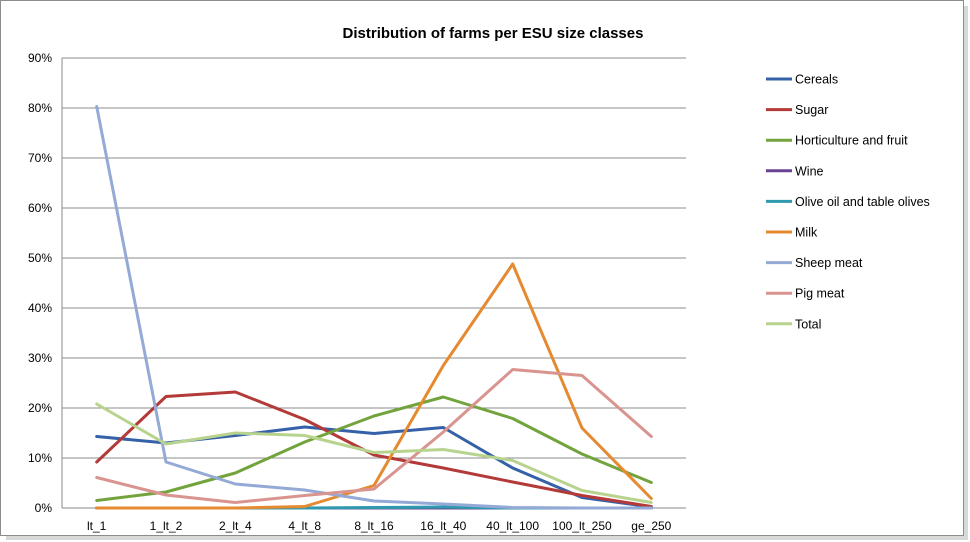 The image size is (970, 542). Describe the element at coordinates (304, 526) in the screenshot. I see `x-tick-label: 4_lt_8` at that location.